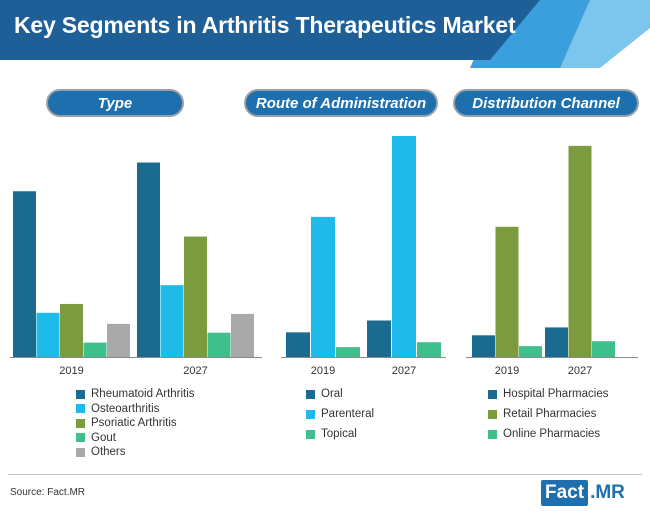 Image resolution: width=650 pixels, height=516 pixels. I want to click on legend-label: Psoriatic Arthritis, so click(134, 423).